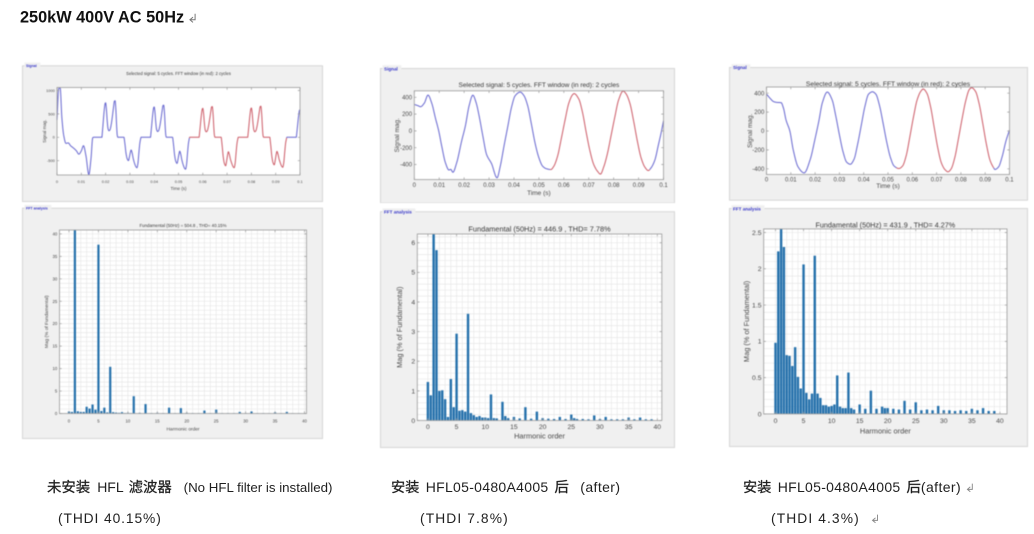  Describe the element at coordinates (757, 233) in the screenshot. I see `svg-text: 2.5` at that location.